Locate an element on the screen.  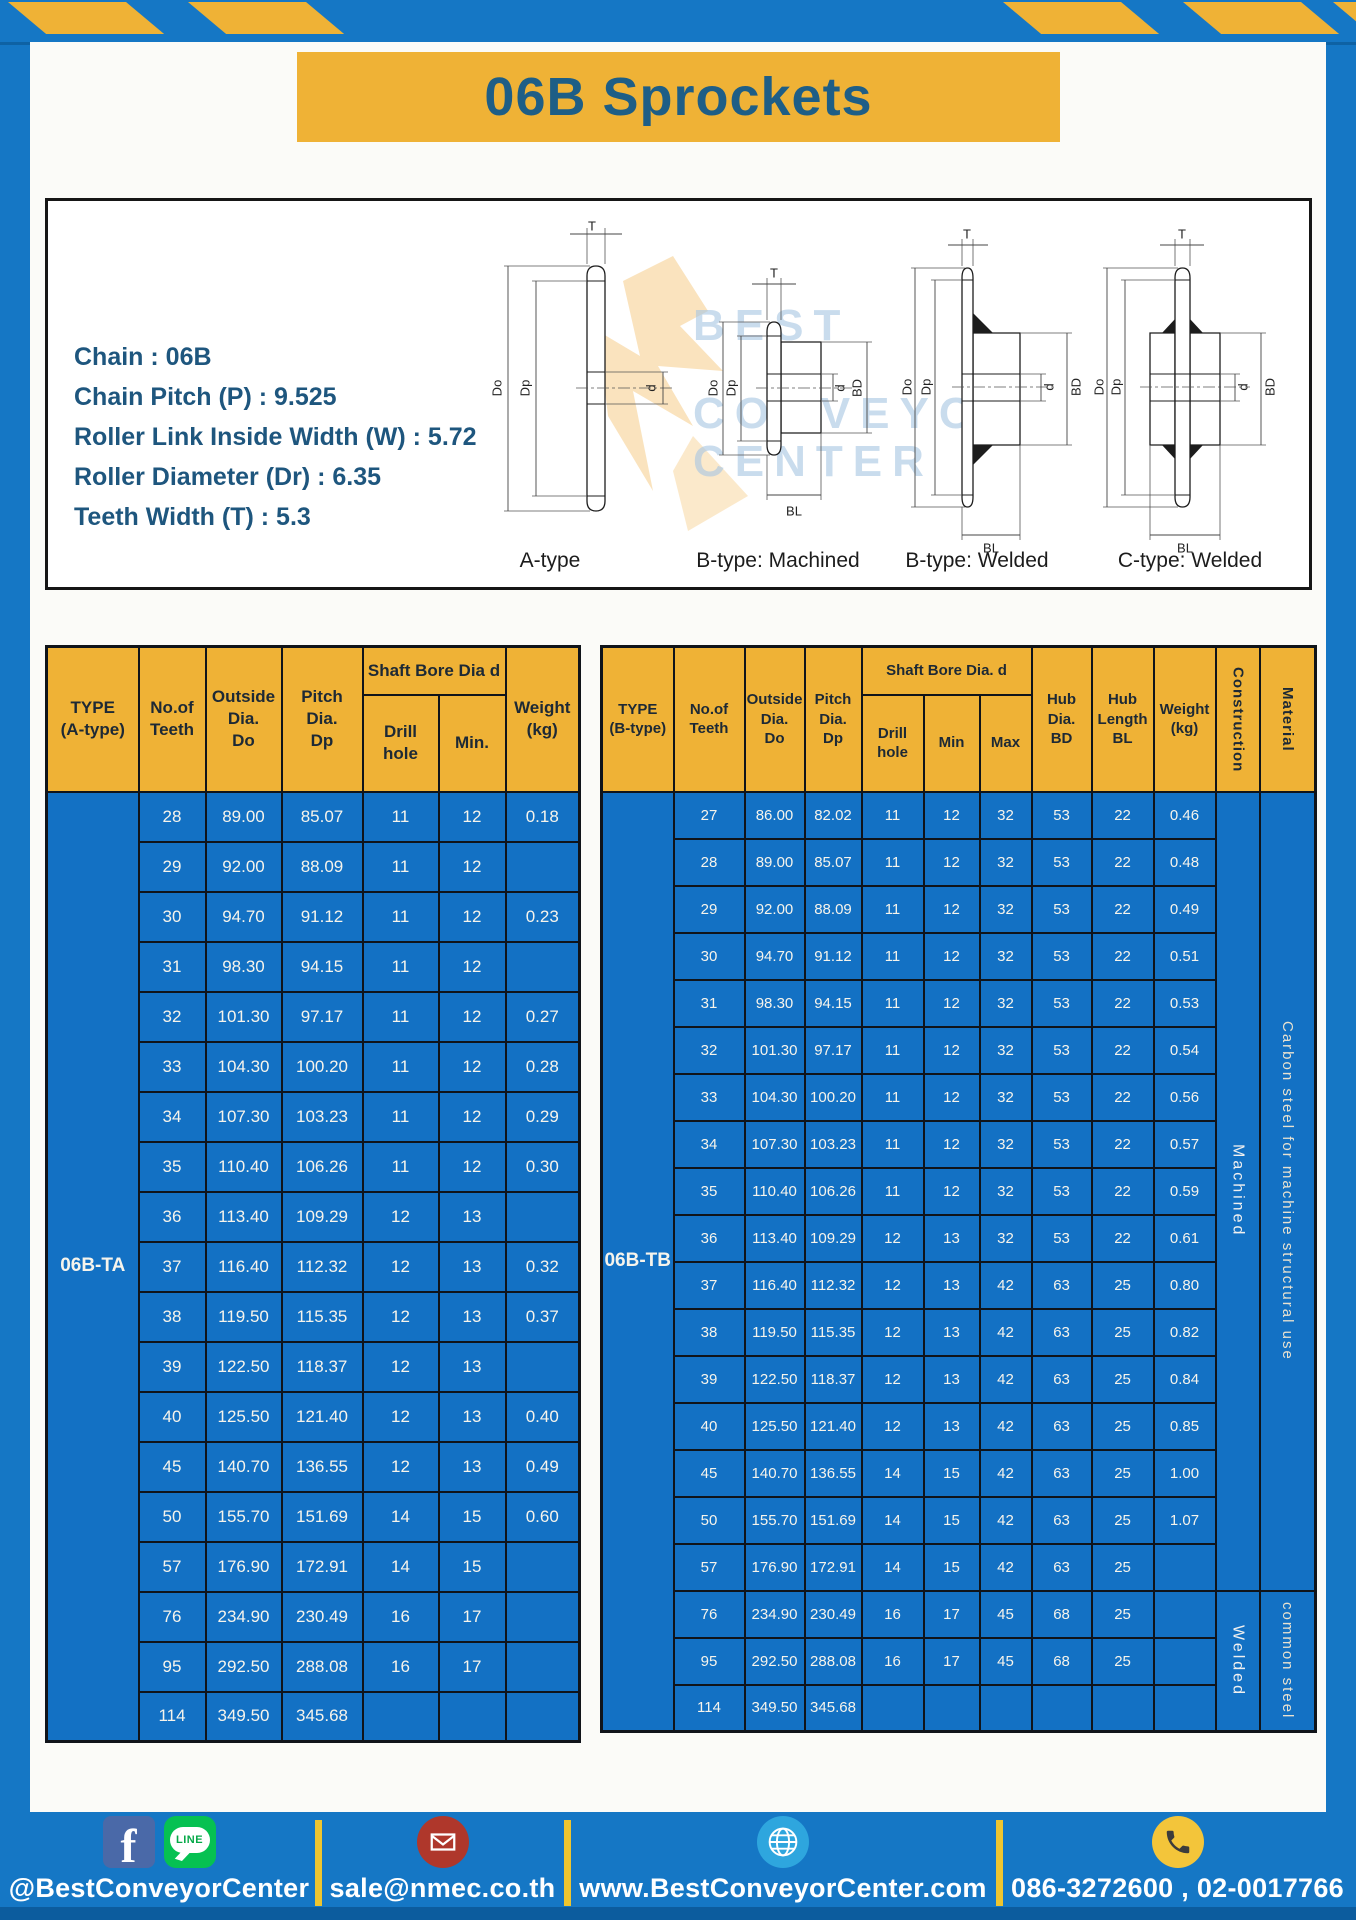
table-cell: 29 is located at coordinates (709, 909).